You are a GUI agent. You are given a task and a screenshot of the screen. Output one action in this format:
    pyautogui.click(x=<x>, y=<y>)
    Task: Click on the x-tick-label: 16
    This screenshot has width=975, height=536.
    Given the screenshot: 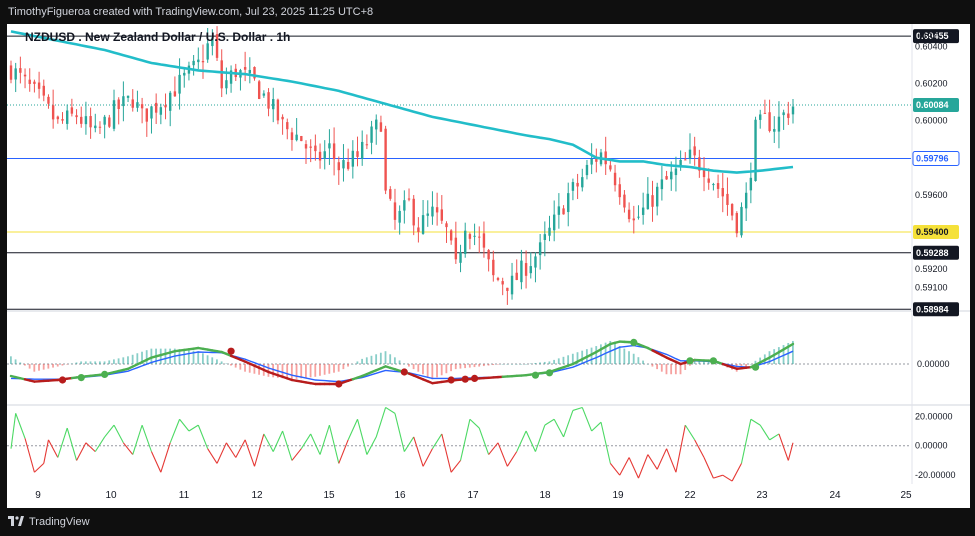 What is the action you would take?
    pyautogui.click(x=400, y=495)
    